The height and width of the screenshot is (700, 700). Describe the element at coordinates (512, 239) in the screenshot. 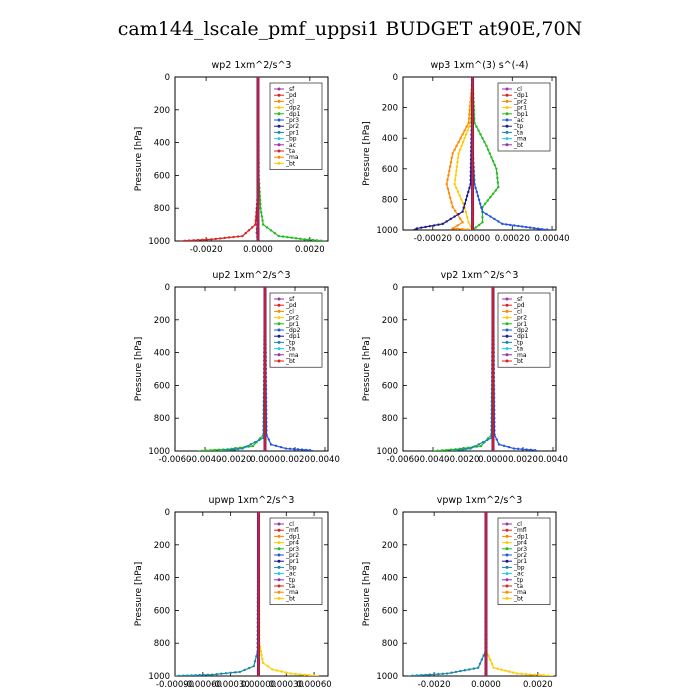

I see `x-tick-label: 0.00020` at that location.